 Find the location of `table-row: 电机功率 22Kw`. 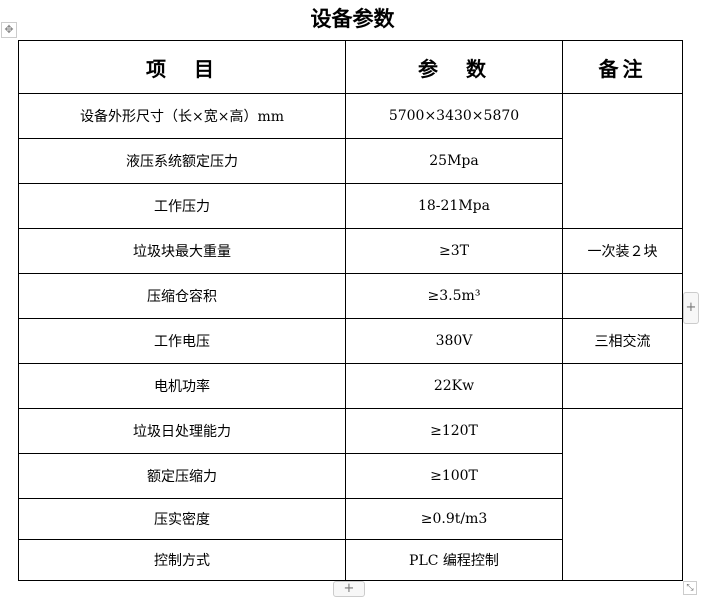

table-row: 电机功率 22Kw is located at coordinates (350, 386).